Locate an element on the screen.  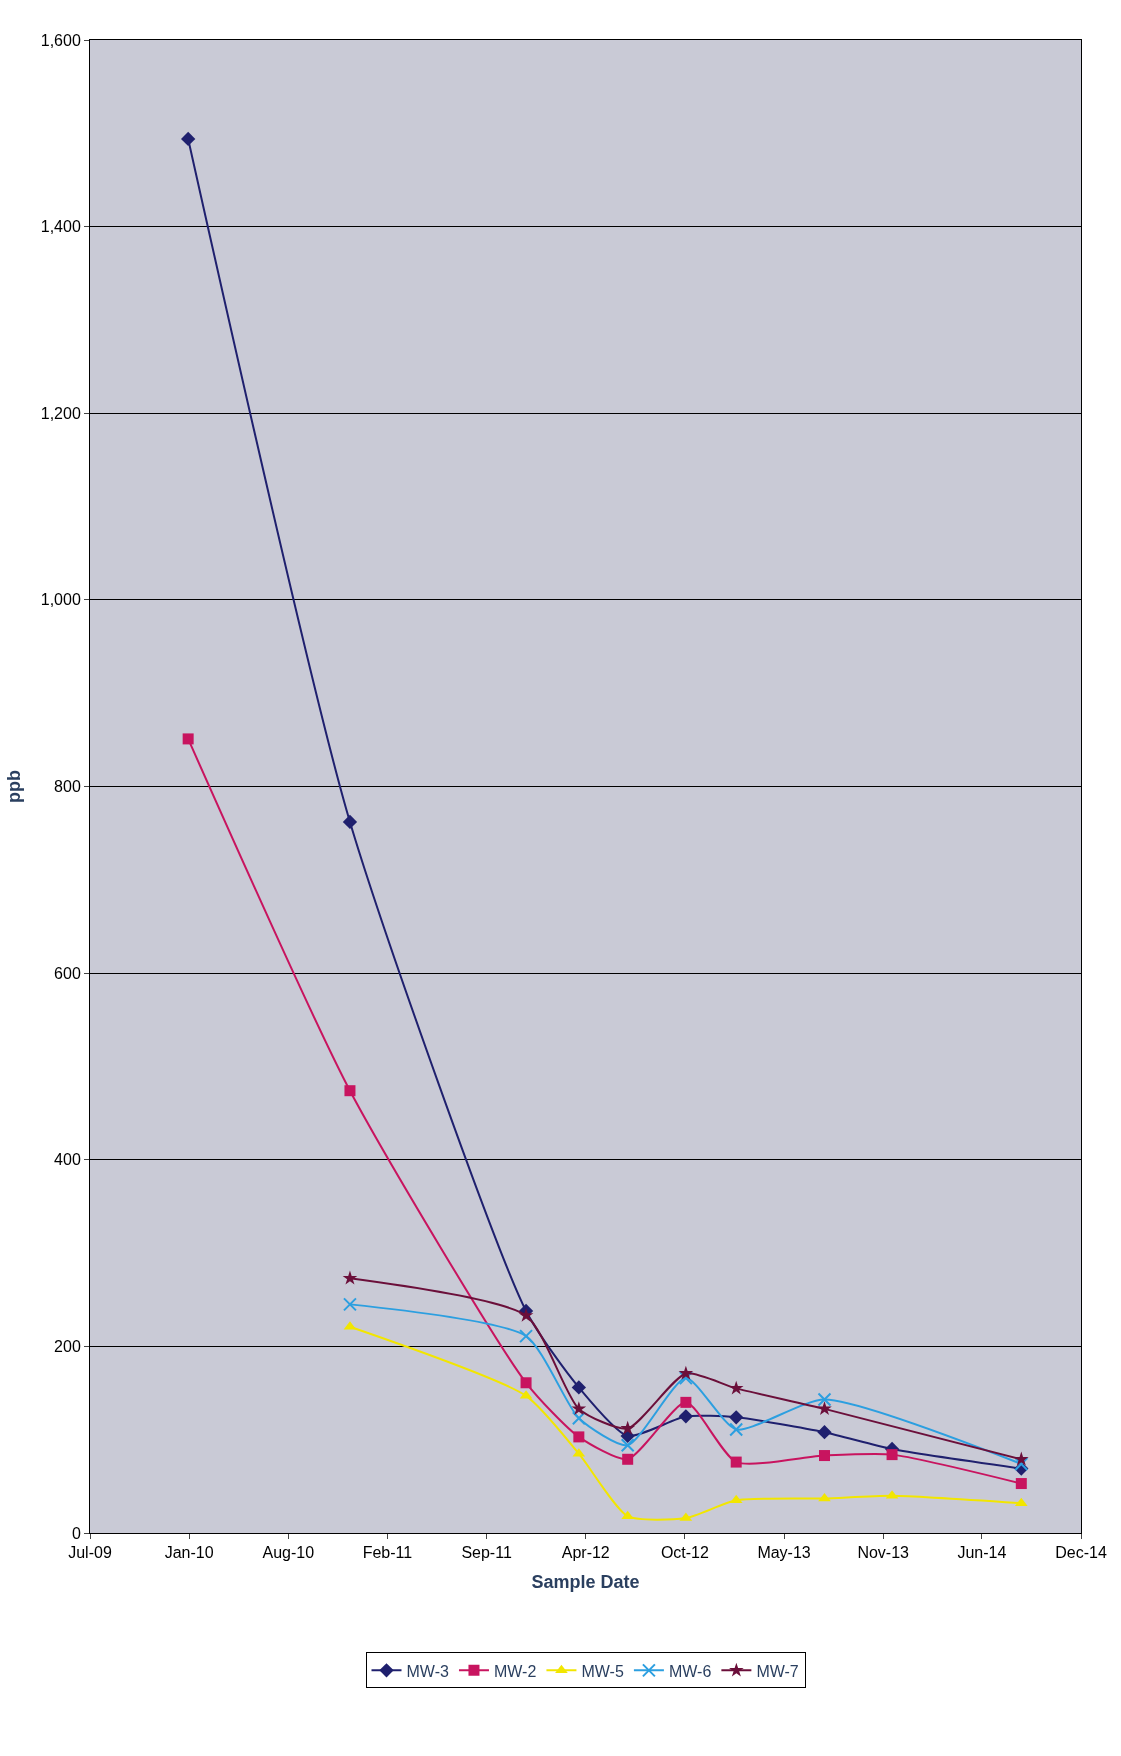
y-tick-label: 400 is located at coordinates (67, 1160).